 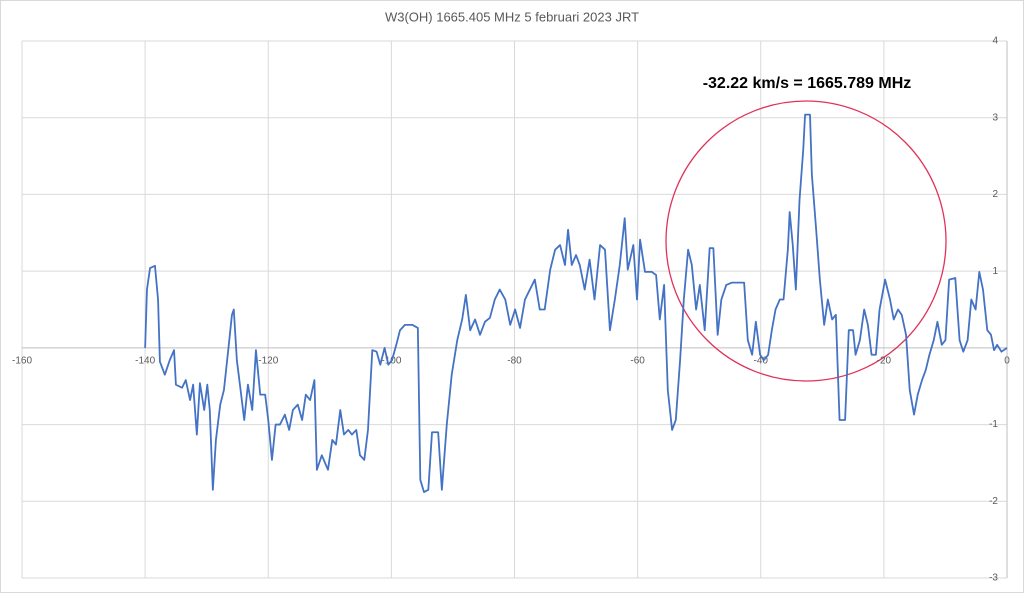 I want to click on x-tick-label: -60, so click(x=637, y=360).